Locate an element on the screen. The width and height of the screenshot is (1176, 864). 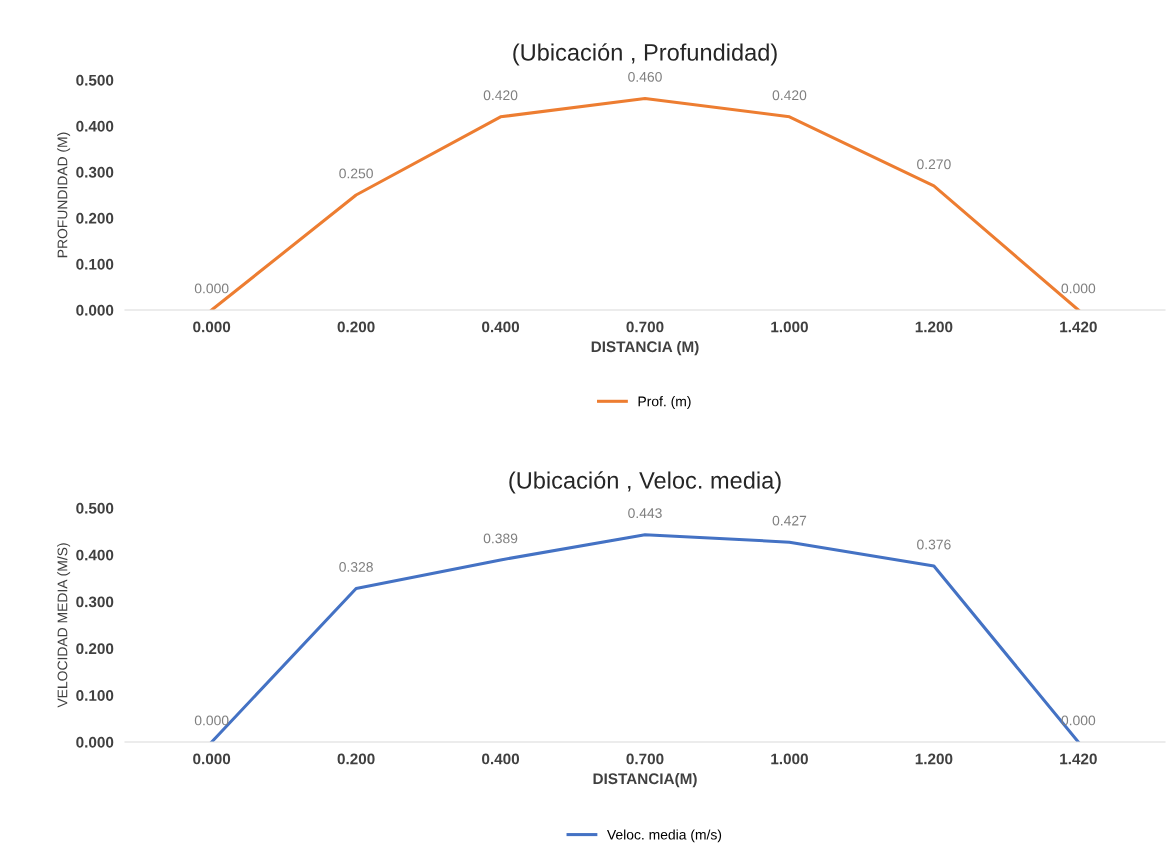
data-label: 0.270 is located at coordinates (934, 164).